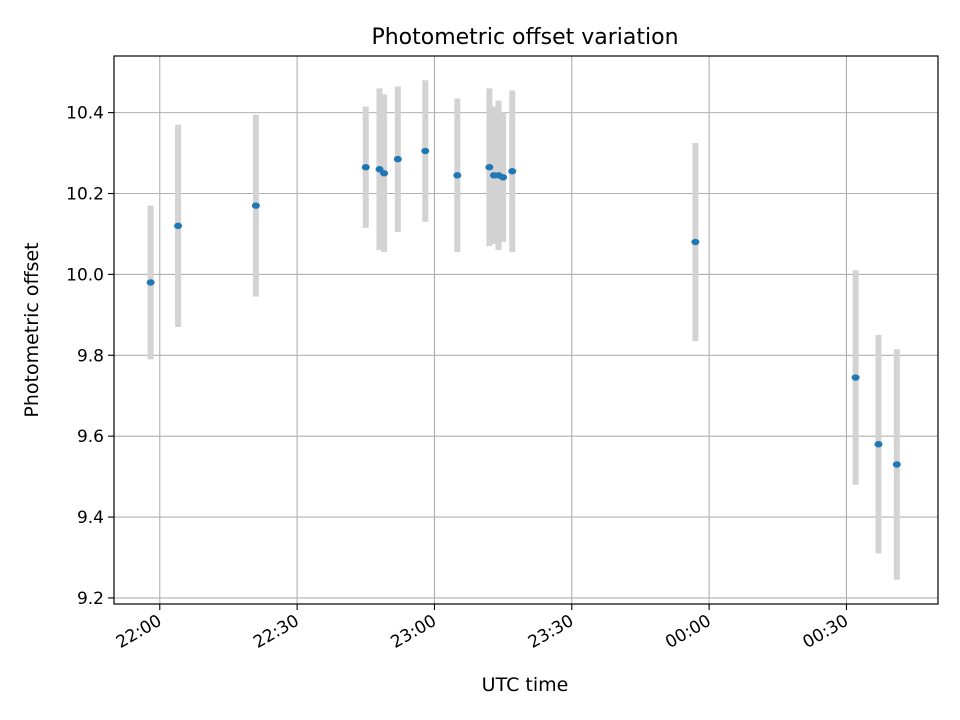  What do you see at coordinates (90, 518) in the screenshot?
I see `y-tick-label: 9.4` at bounding box center [90, 518].